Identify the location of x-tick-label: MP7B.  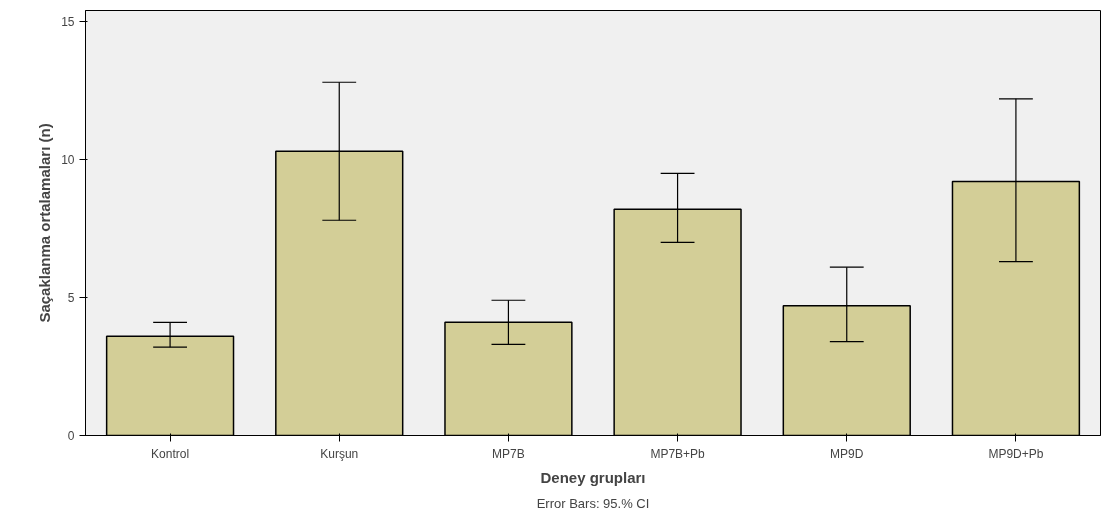
(508, 453).